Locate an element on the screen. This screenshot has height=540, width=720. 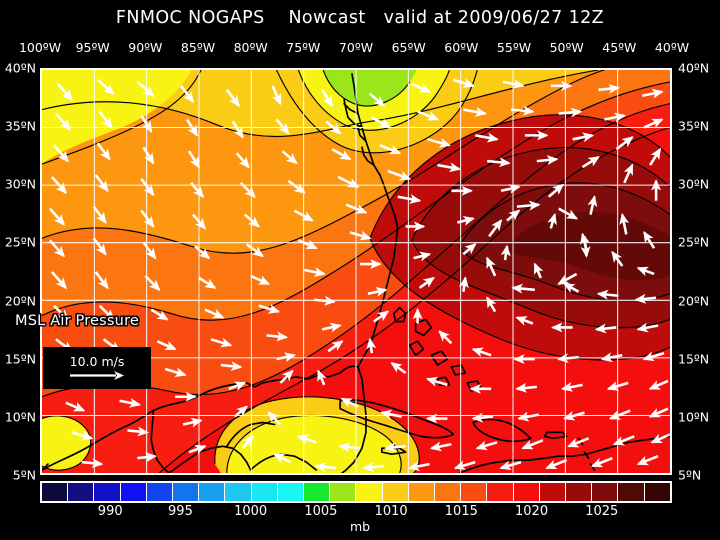
wind-scale-key: 10.0 m/s is located at coordinates (97, 368).